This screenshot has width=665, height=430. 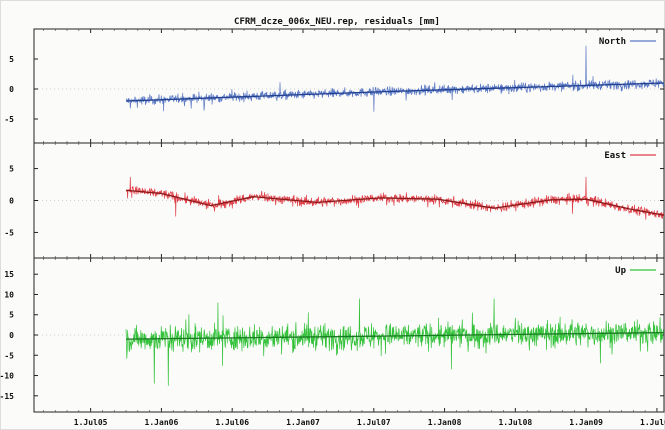 What do you see at coordinates (232, 422) in the screenshot?
I see `x-tick-label: 1.Jul06` at bounding box center [232, 422].